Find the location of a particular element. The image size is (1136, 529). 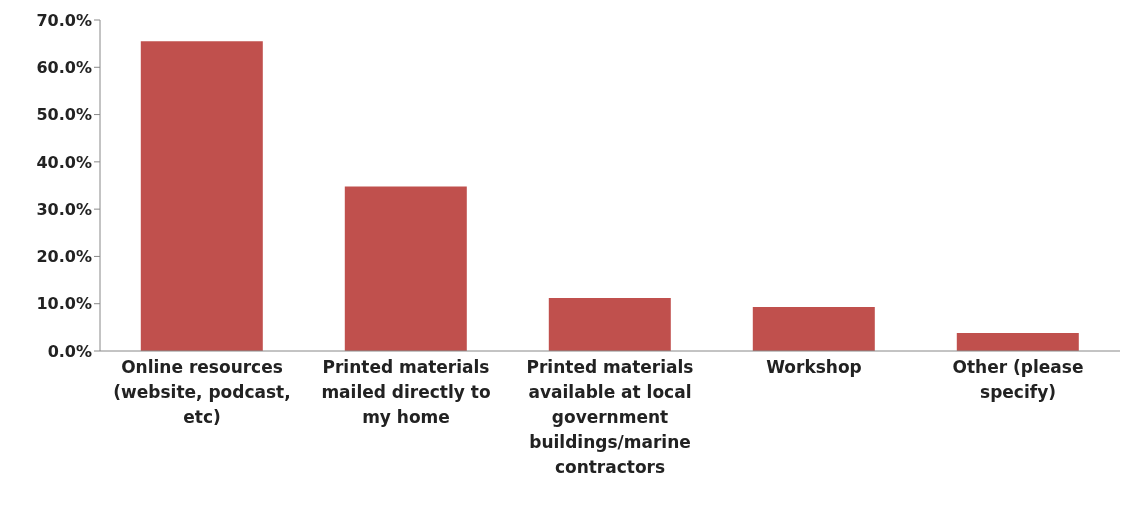

x-tick-label: Workshop is located at coordinates (814, 367).